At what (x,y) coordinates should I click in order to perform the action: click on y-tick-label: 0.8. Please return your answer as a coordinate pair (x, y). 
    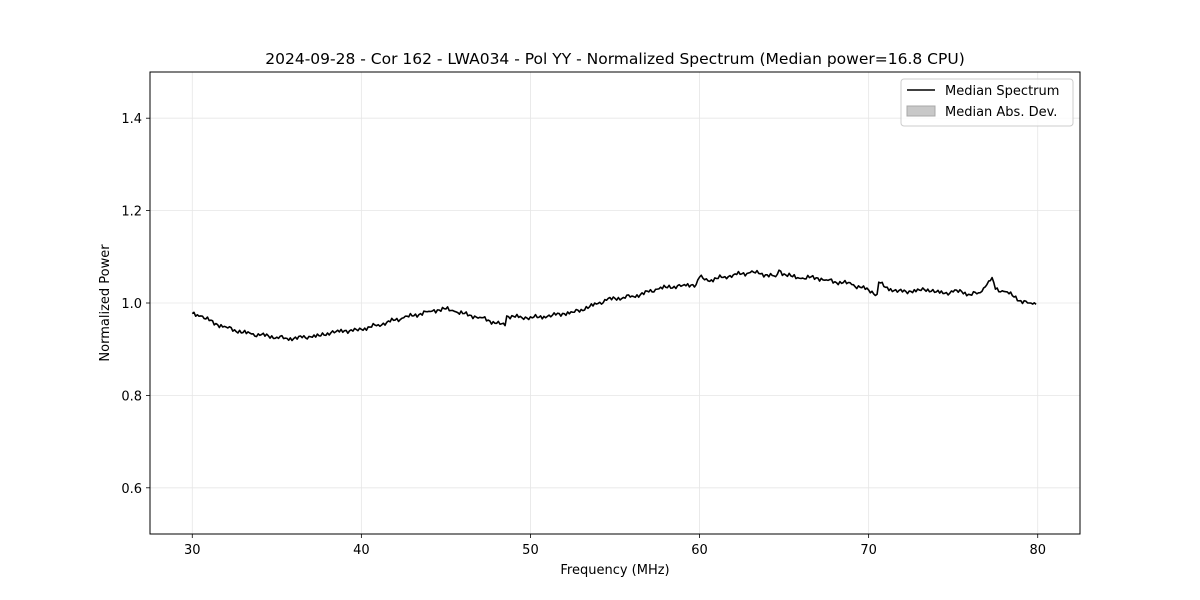
    Looking at the image, I should click on (131, 396).